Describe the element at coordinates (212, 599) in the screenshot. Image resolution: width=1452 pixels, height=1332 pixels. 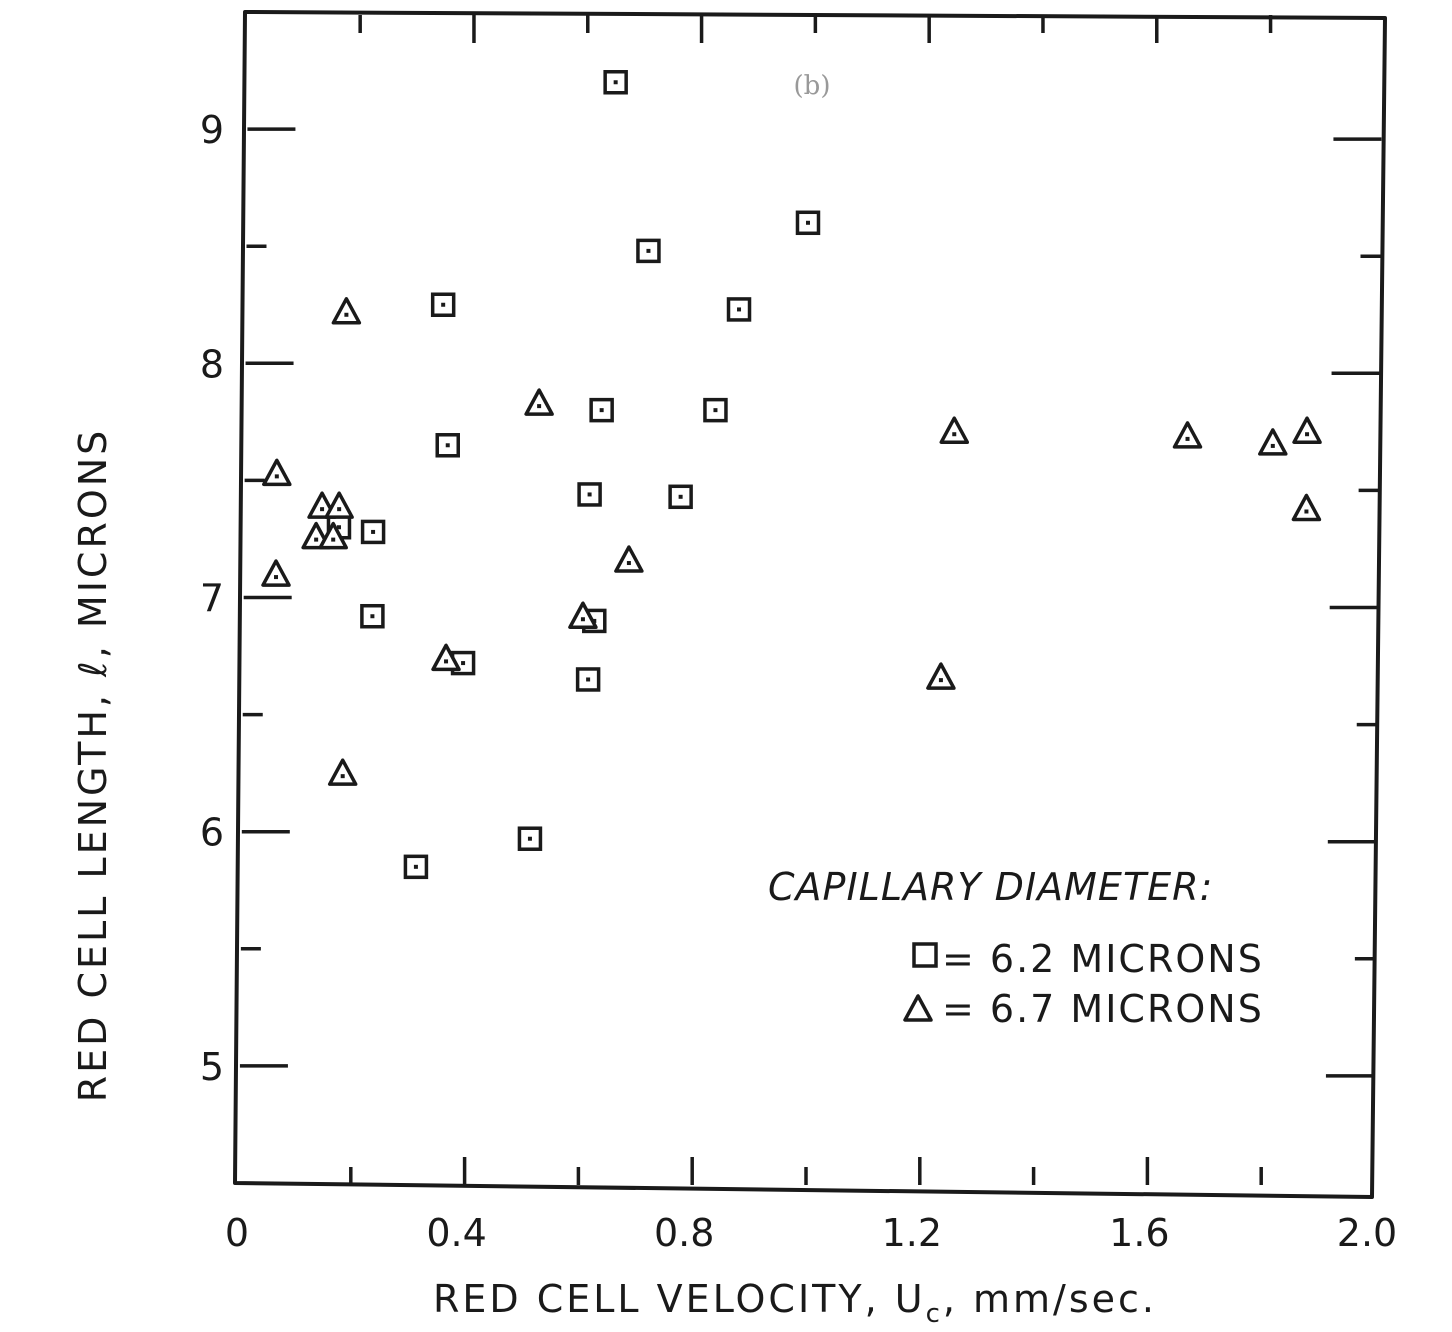
I see `y-tick-label: 7` at that location.